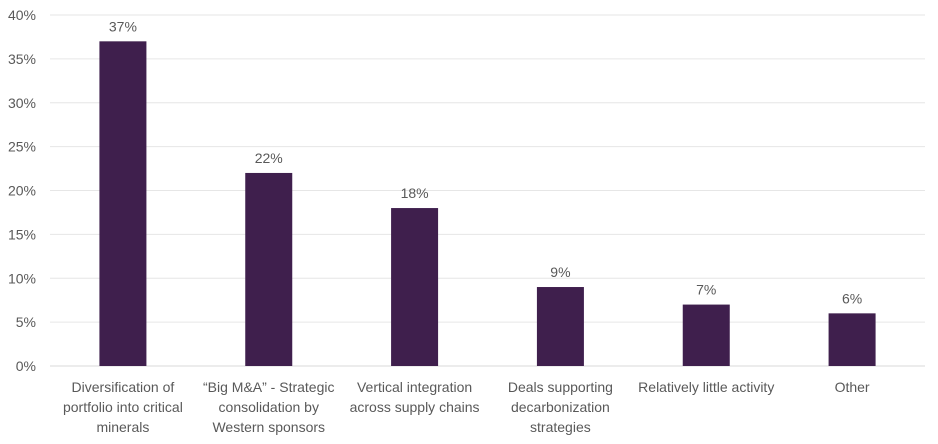 Image resolution: width=938 pixels, height=444 pixels. Describe the element at coordinates (26, 322) in the screenshot. I see `y-tick-label: 5%` at that location.